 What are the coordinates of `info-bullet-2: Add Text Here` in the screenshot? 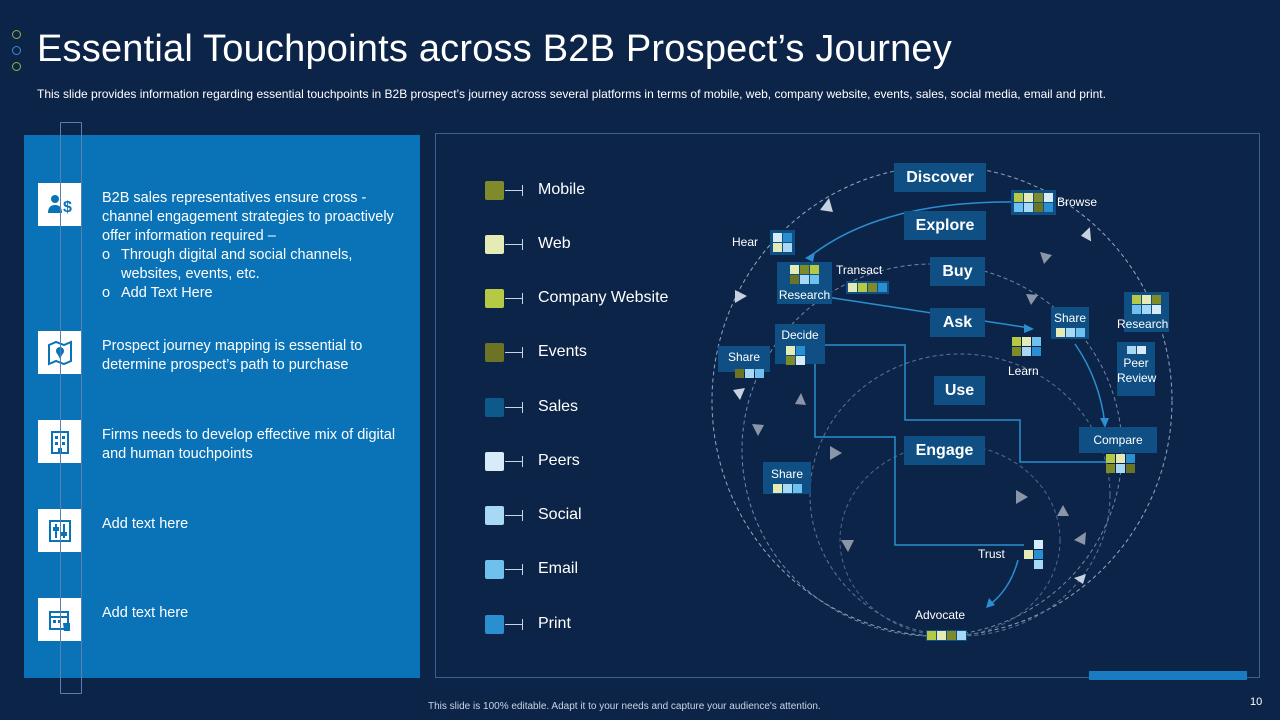 It's located at (252, 293).